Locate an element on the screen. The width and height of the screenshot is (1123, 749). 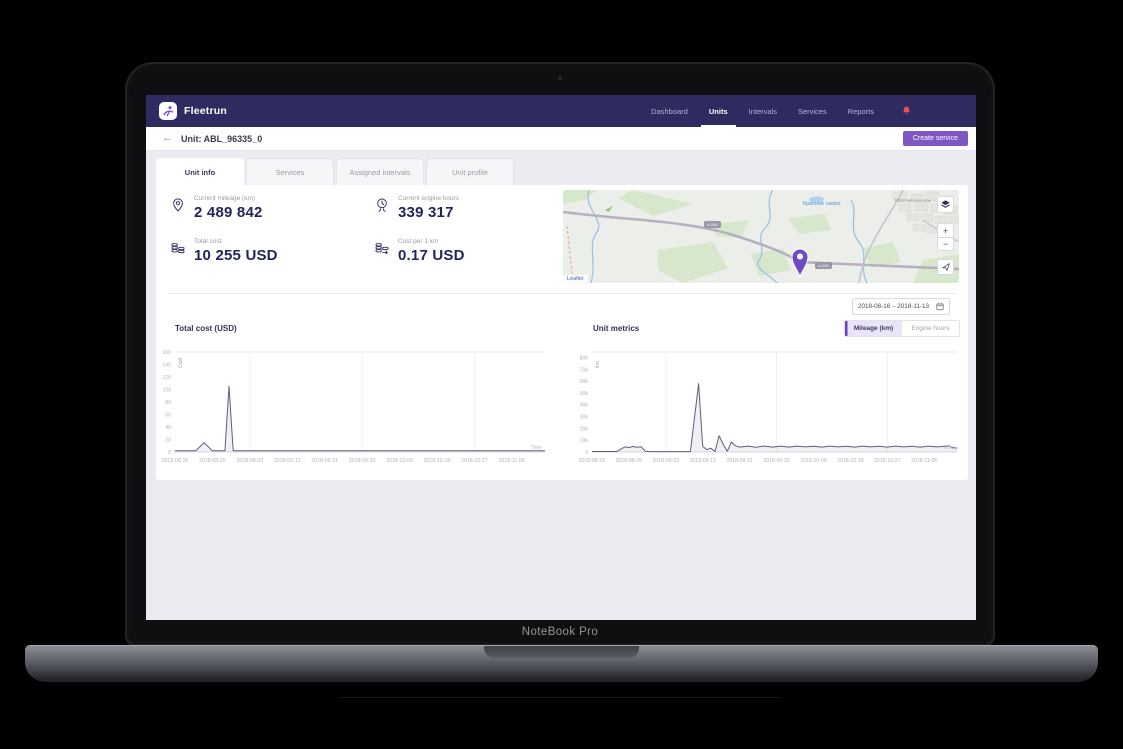
tab-services: Services is located at coordinates (290, 171).